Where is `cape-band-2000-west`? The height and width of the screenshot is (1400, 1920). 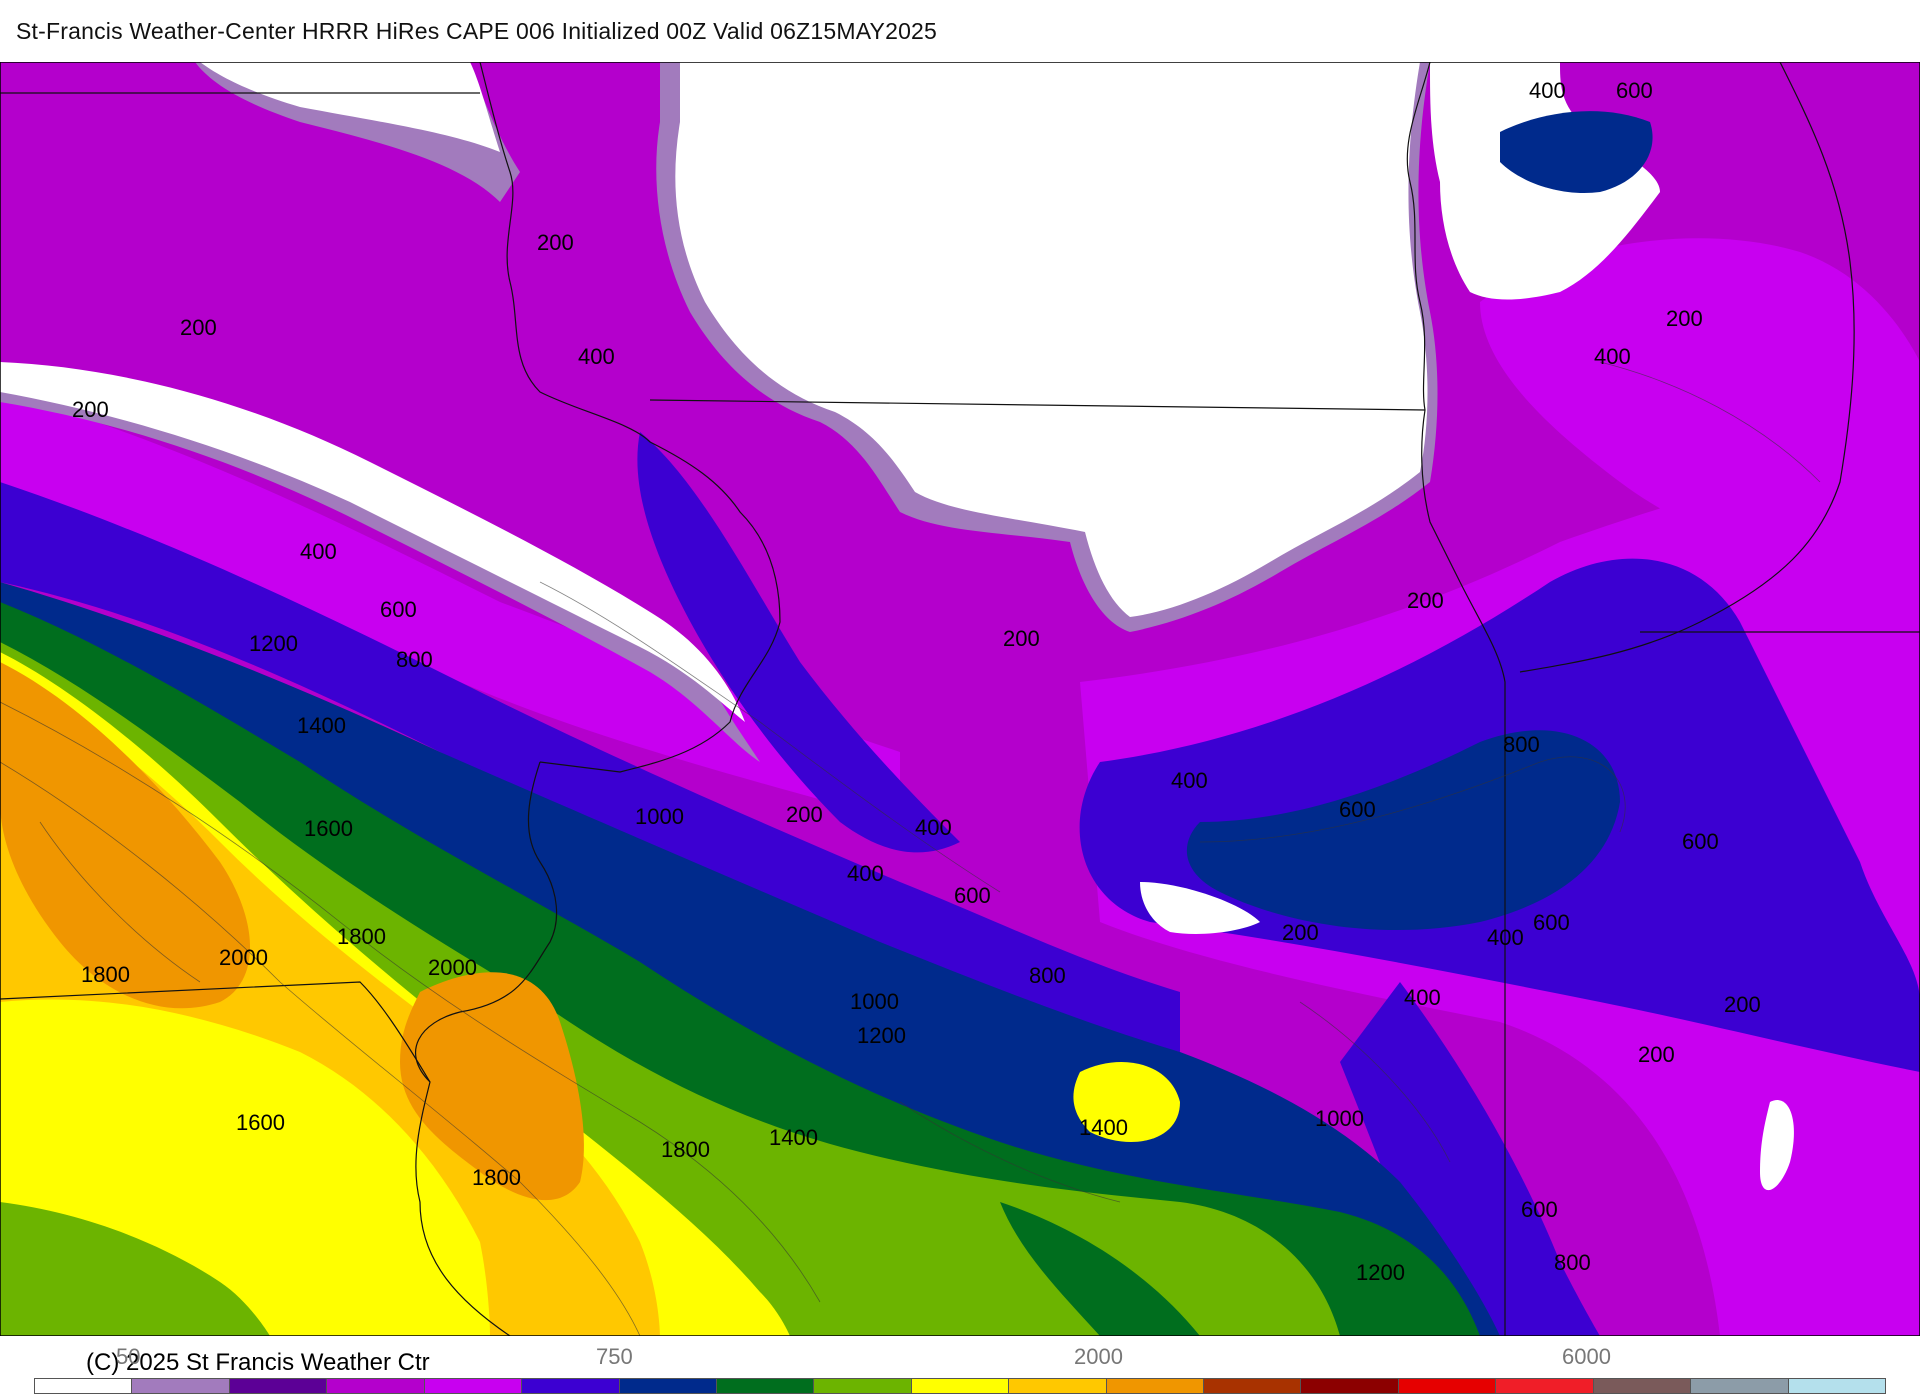
cape-band-2000-west is located at coordinates (125, 835).